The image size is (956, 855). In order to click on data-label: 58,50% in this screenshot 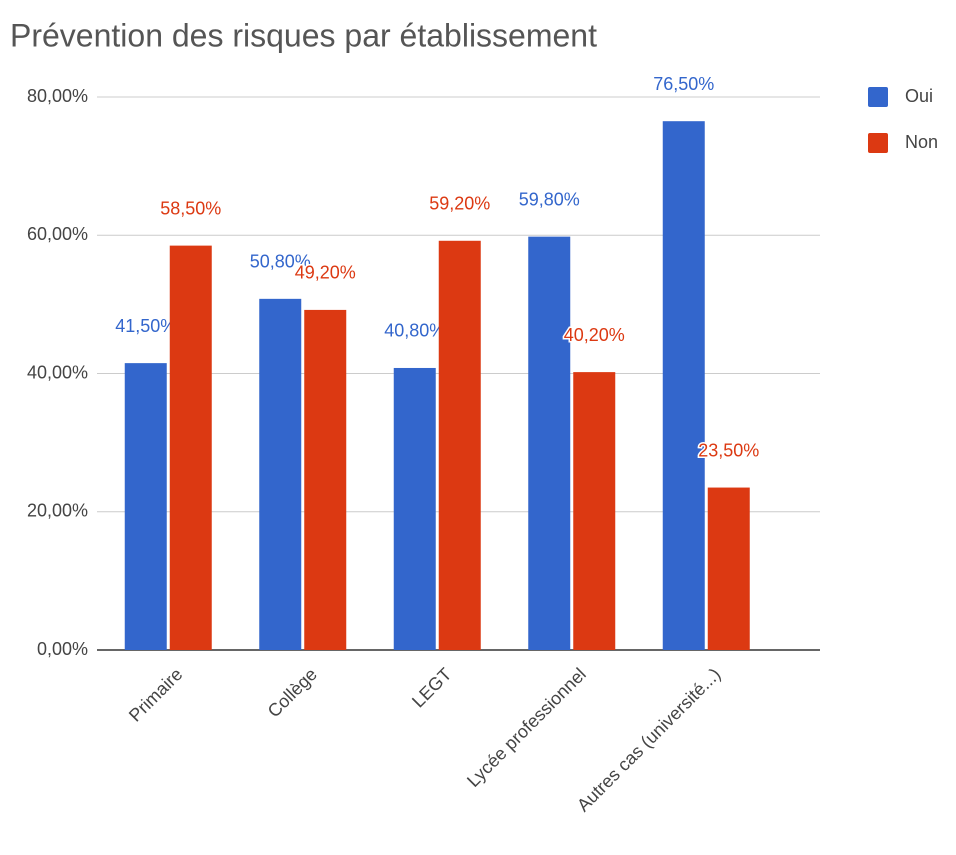, I will do `click(190, 208)`.